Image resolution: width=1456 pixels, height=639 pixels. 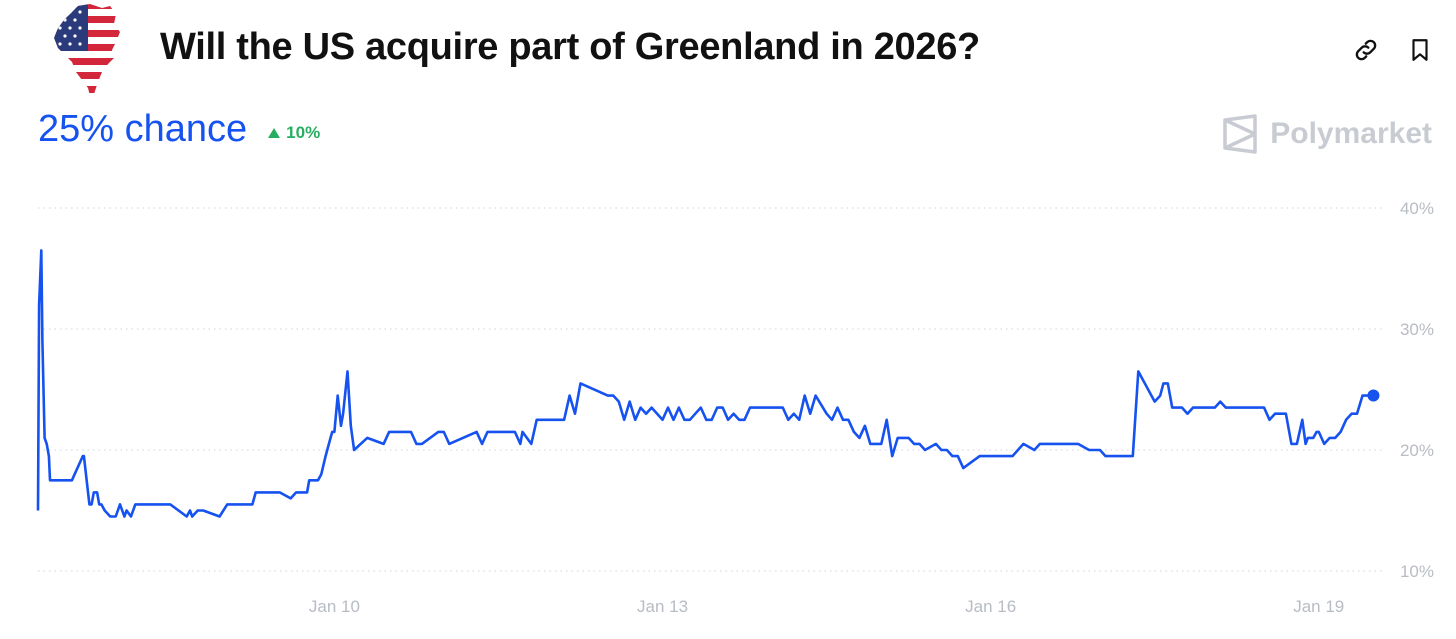 I want to click on brand-name: Polymarket, so click(x=1351, y=133).